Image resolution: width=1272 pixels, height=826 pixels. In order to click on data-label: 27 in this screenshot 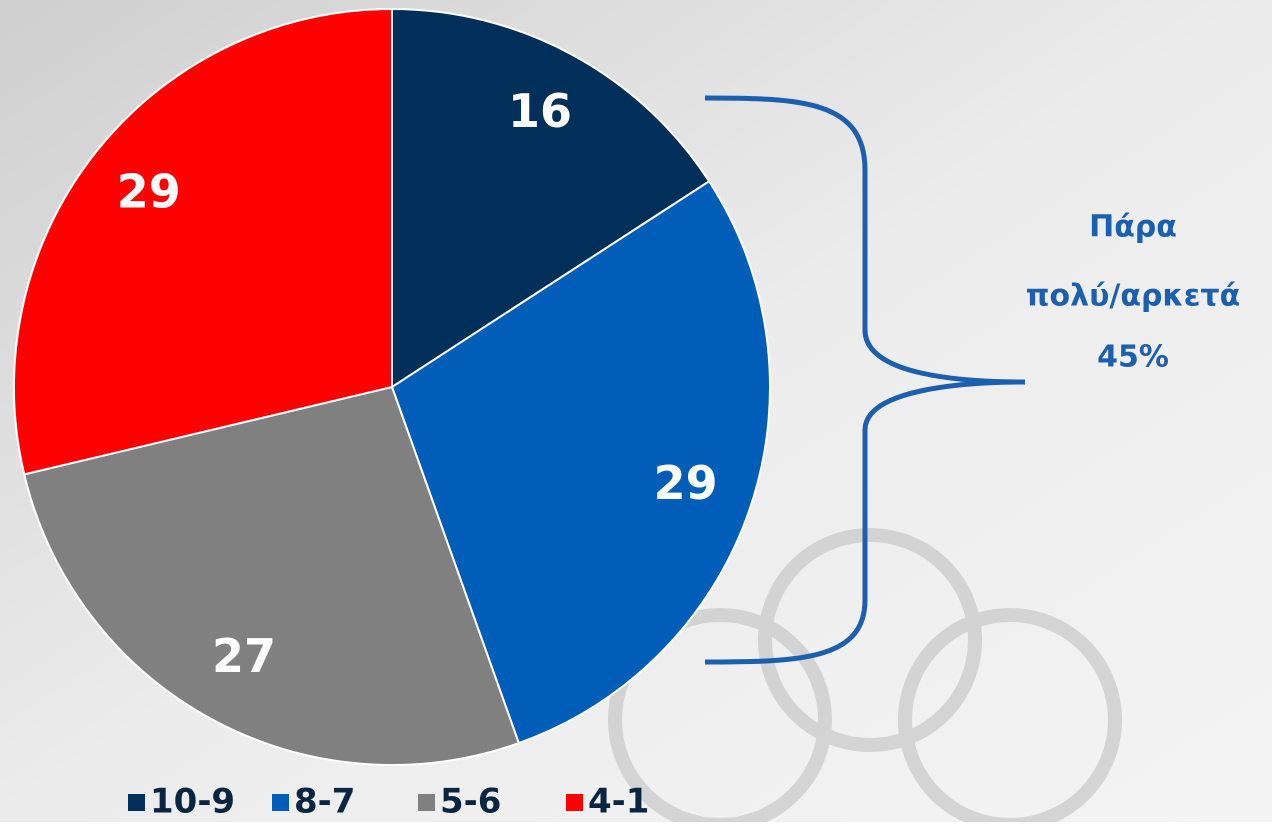, I will do `click(244, 656)`.